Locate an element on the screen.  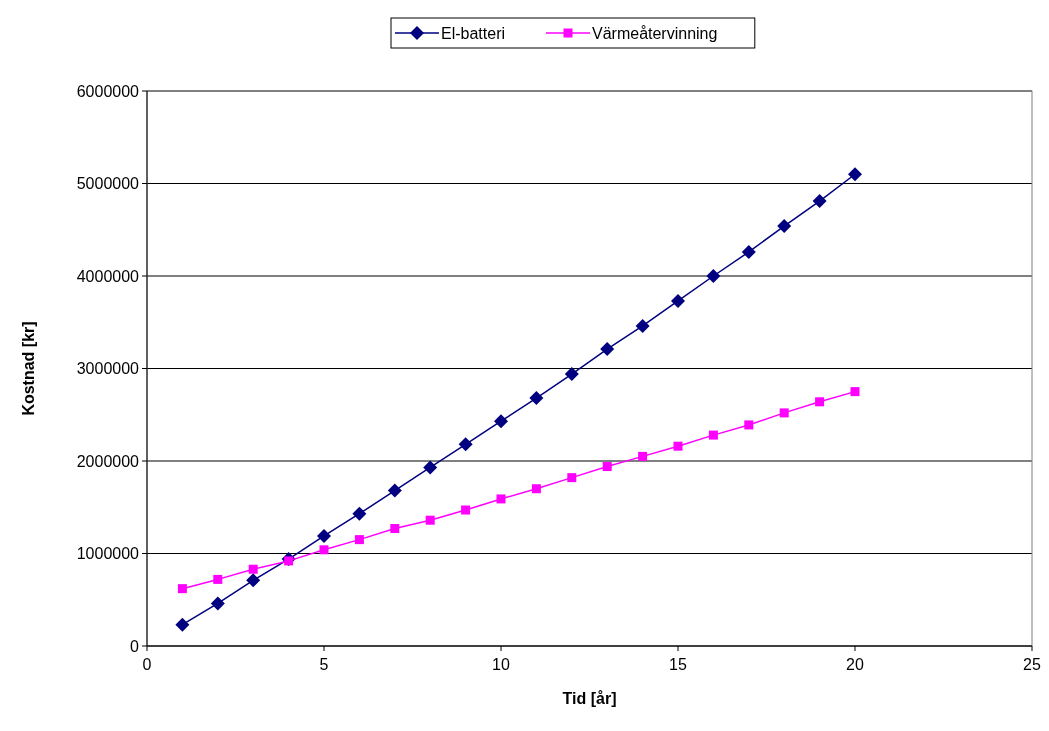
y-tick-label: 5000000 is located at coordinates (108, 184).